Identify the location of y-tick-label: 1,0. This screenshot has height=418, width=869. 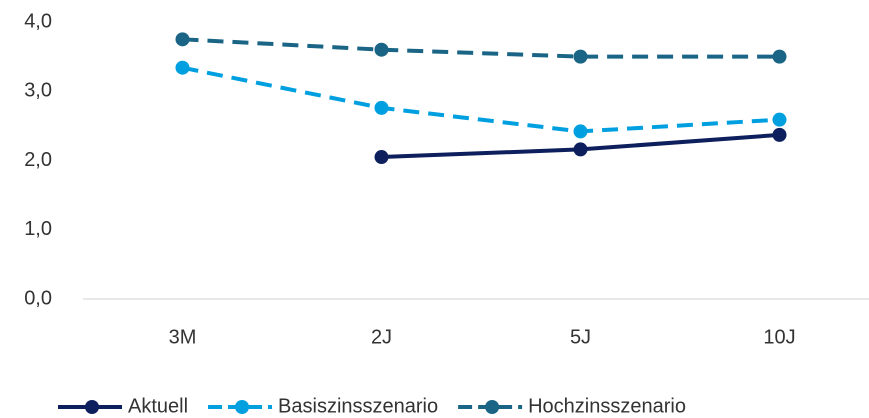
(38, 229).